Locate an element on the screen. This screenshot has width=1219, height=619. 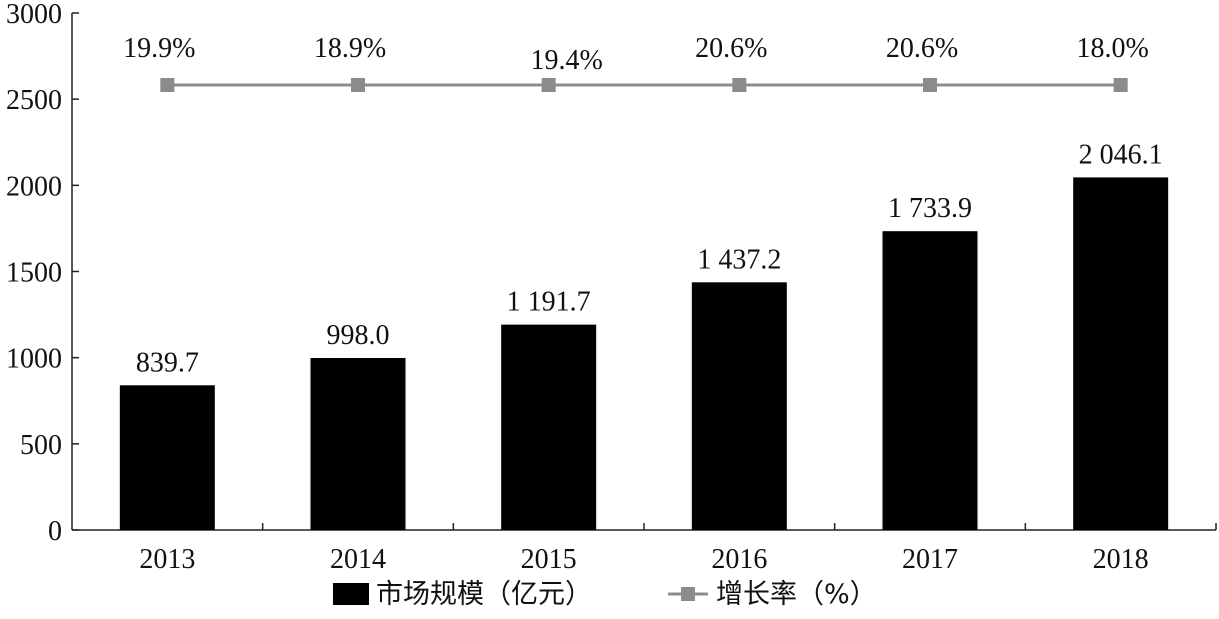
legend-line-marker is located at coordinates (688, 594).